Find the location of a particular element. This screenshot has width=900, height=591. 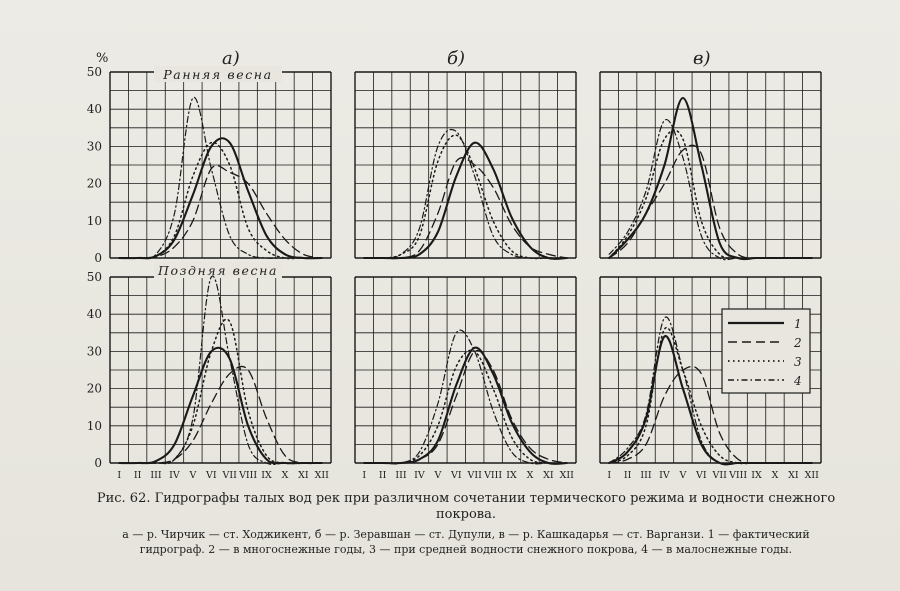

hydrograph-panel: I II III IV V VI VII VIII IX X XI XII is located at coordinates (465, 378).